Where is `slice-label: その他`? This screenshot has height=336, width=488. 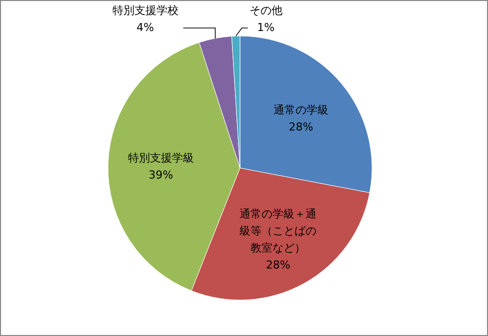 slice-label: その他 is located at coordinates (265, 10).